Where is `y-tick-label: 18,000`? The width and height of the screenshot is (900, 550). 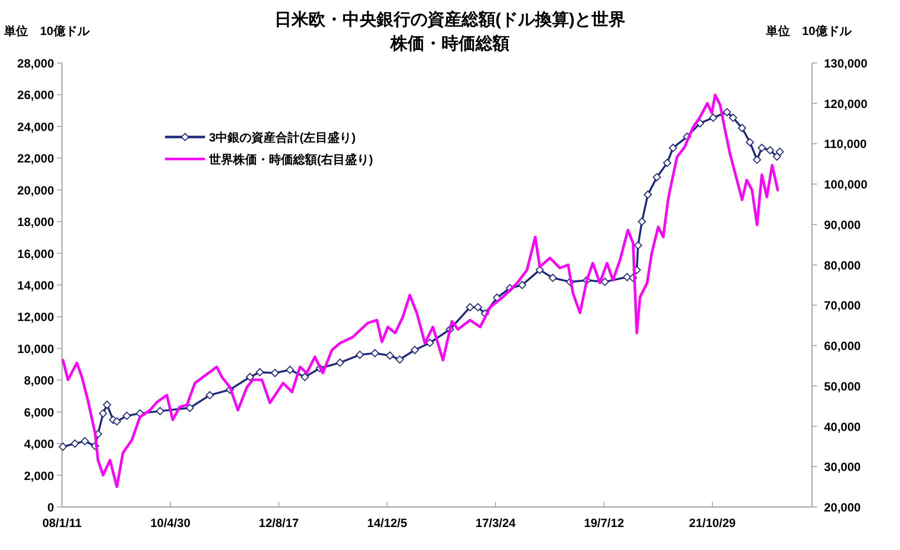
y-tick-label: 18,000 is located at coordinates (35, 222).